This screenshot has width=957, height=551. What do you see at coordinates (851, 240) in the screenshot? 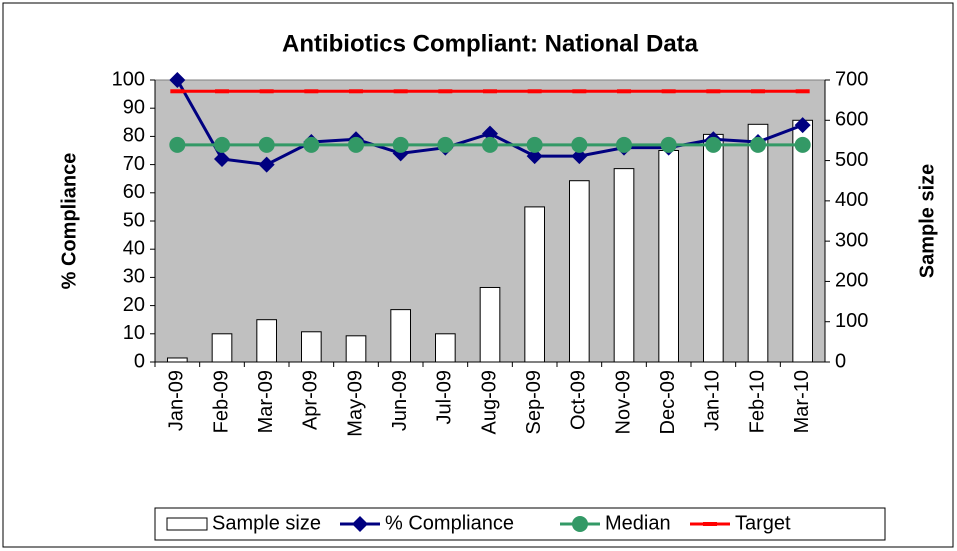
I see `y2-tick-label: 300` at bounding box center [851, 240].